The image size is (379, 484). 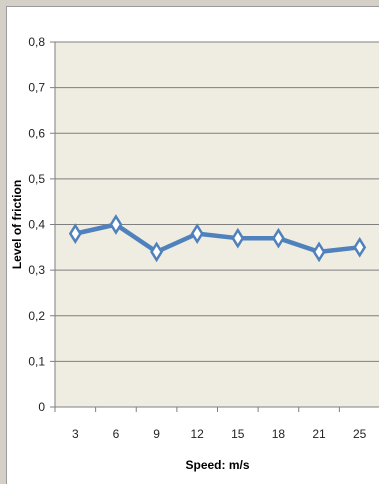 I want to click on x-tick-label: 9, so click(x=156, y=434).